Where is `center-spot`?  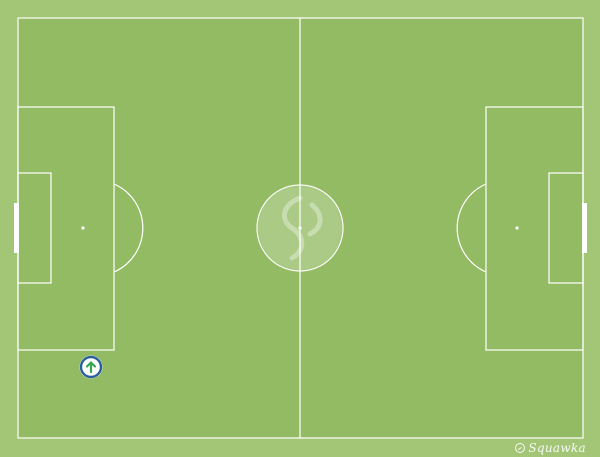 center-spot is located at coordinates (300, 228).